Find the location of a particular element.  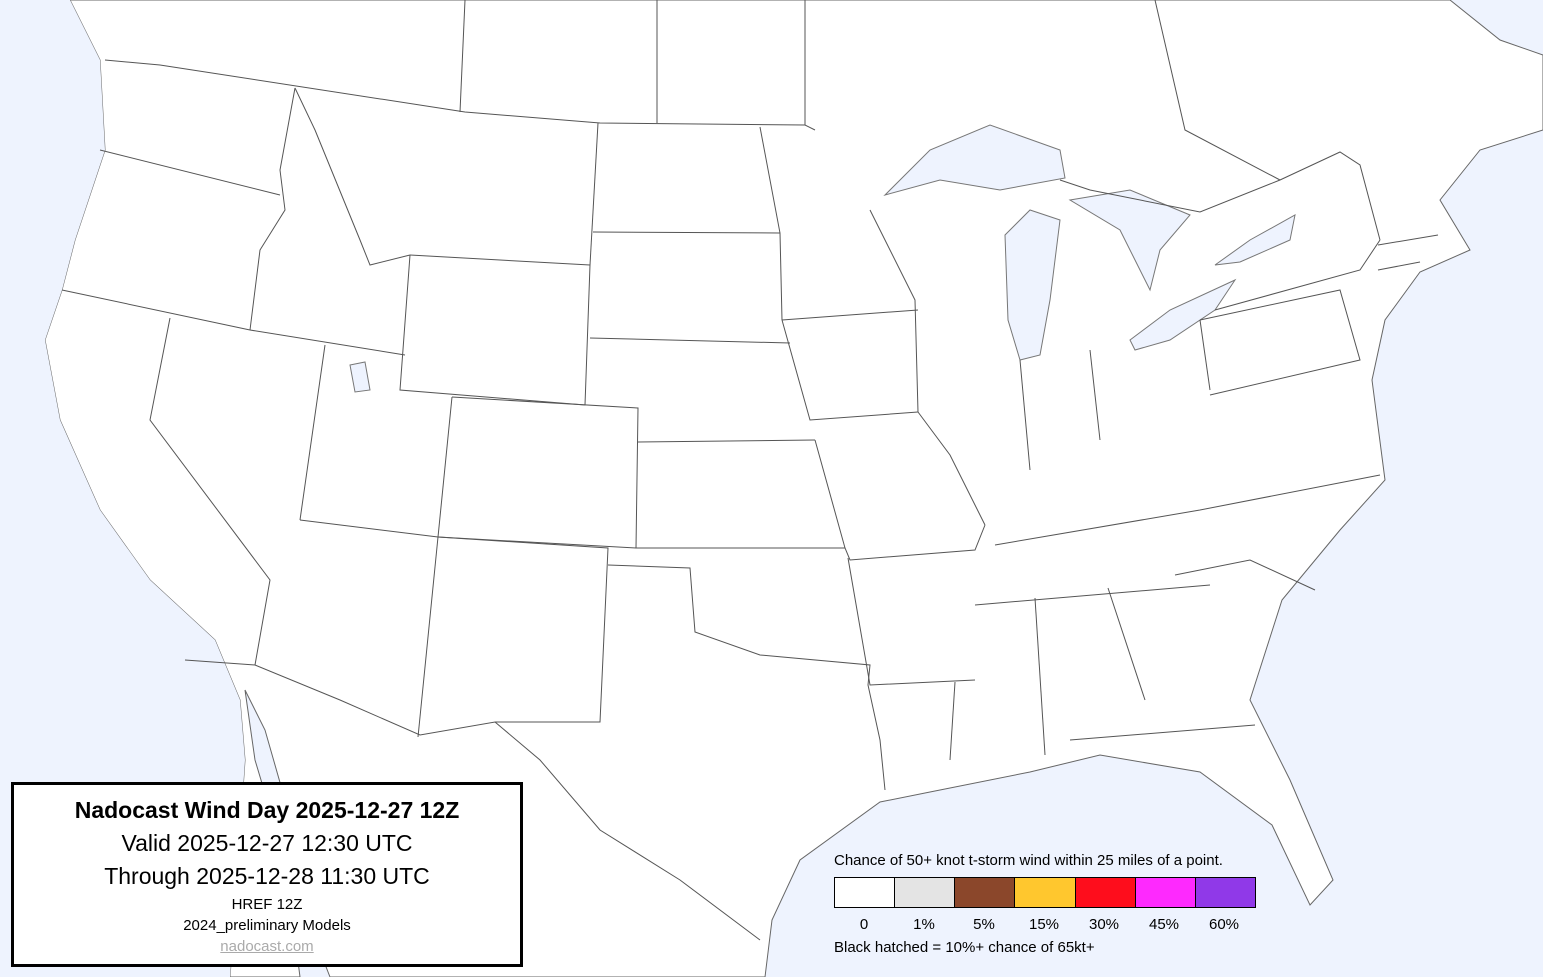

legend-label: 60% is located at coordinates (1224, 924).